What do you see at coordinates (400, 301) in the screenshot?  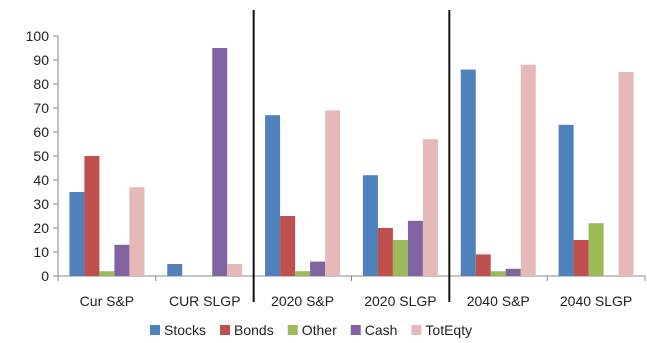 I see `x-tick-label: 2020 SLGP` at bounding box center [400, 301].